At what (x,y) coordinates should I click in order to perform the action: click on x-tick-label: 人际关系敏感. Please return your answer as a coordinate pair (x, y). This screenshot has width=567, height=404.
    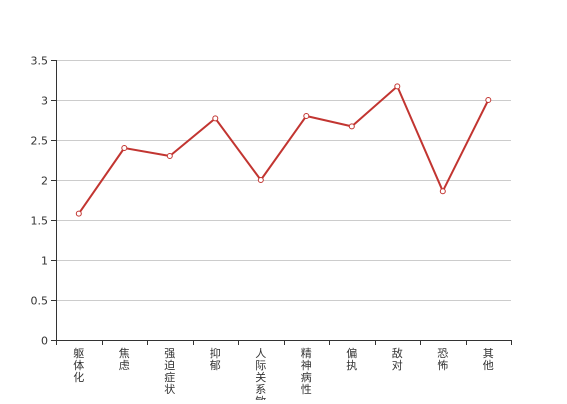
    Looking at the image, I should click on (260, 373).